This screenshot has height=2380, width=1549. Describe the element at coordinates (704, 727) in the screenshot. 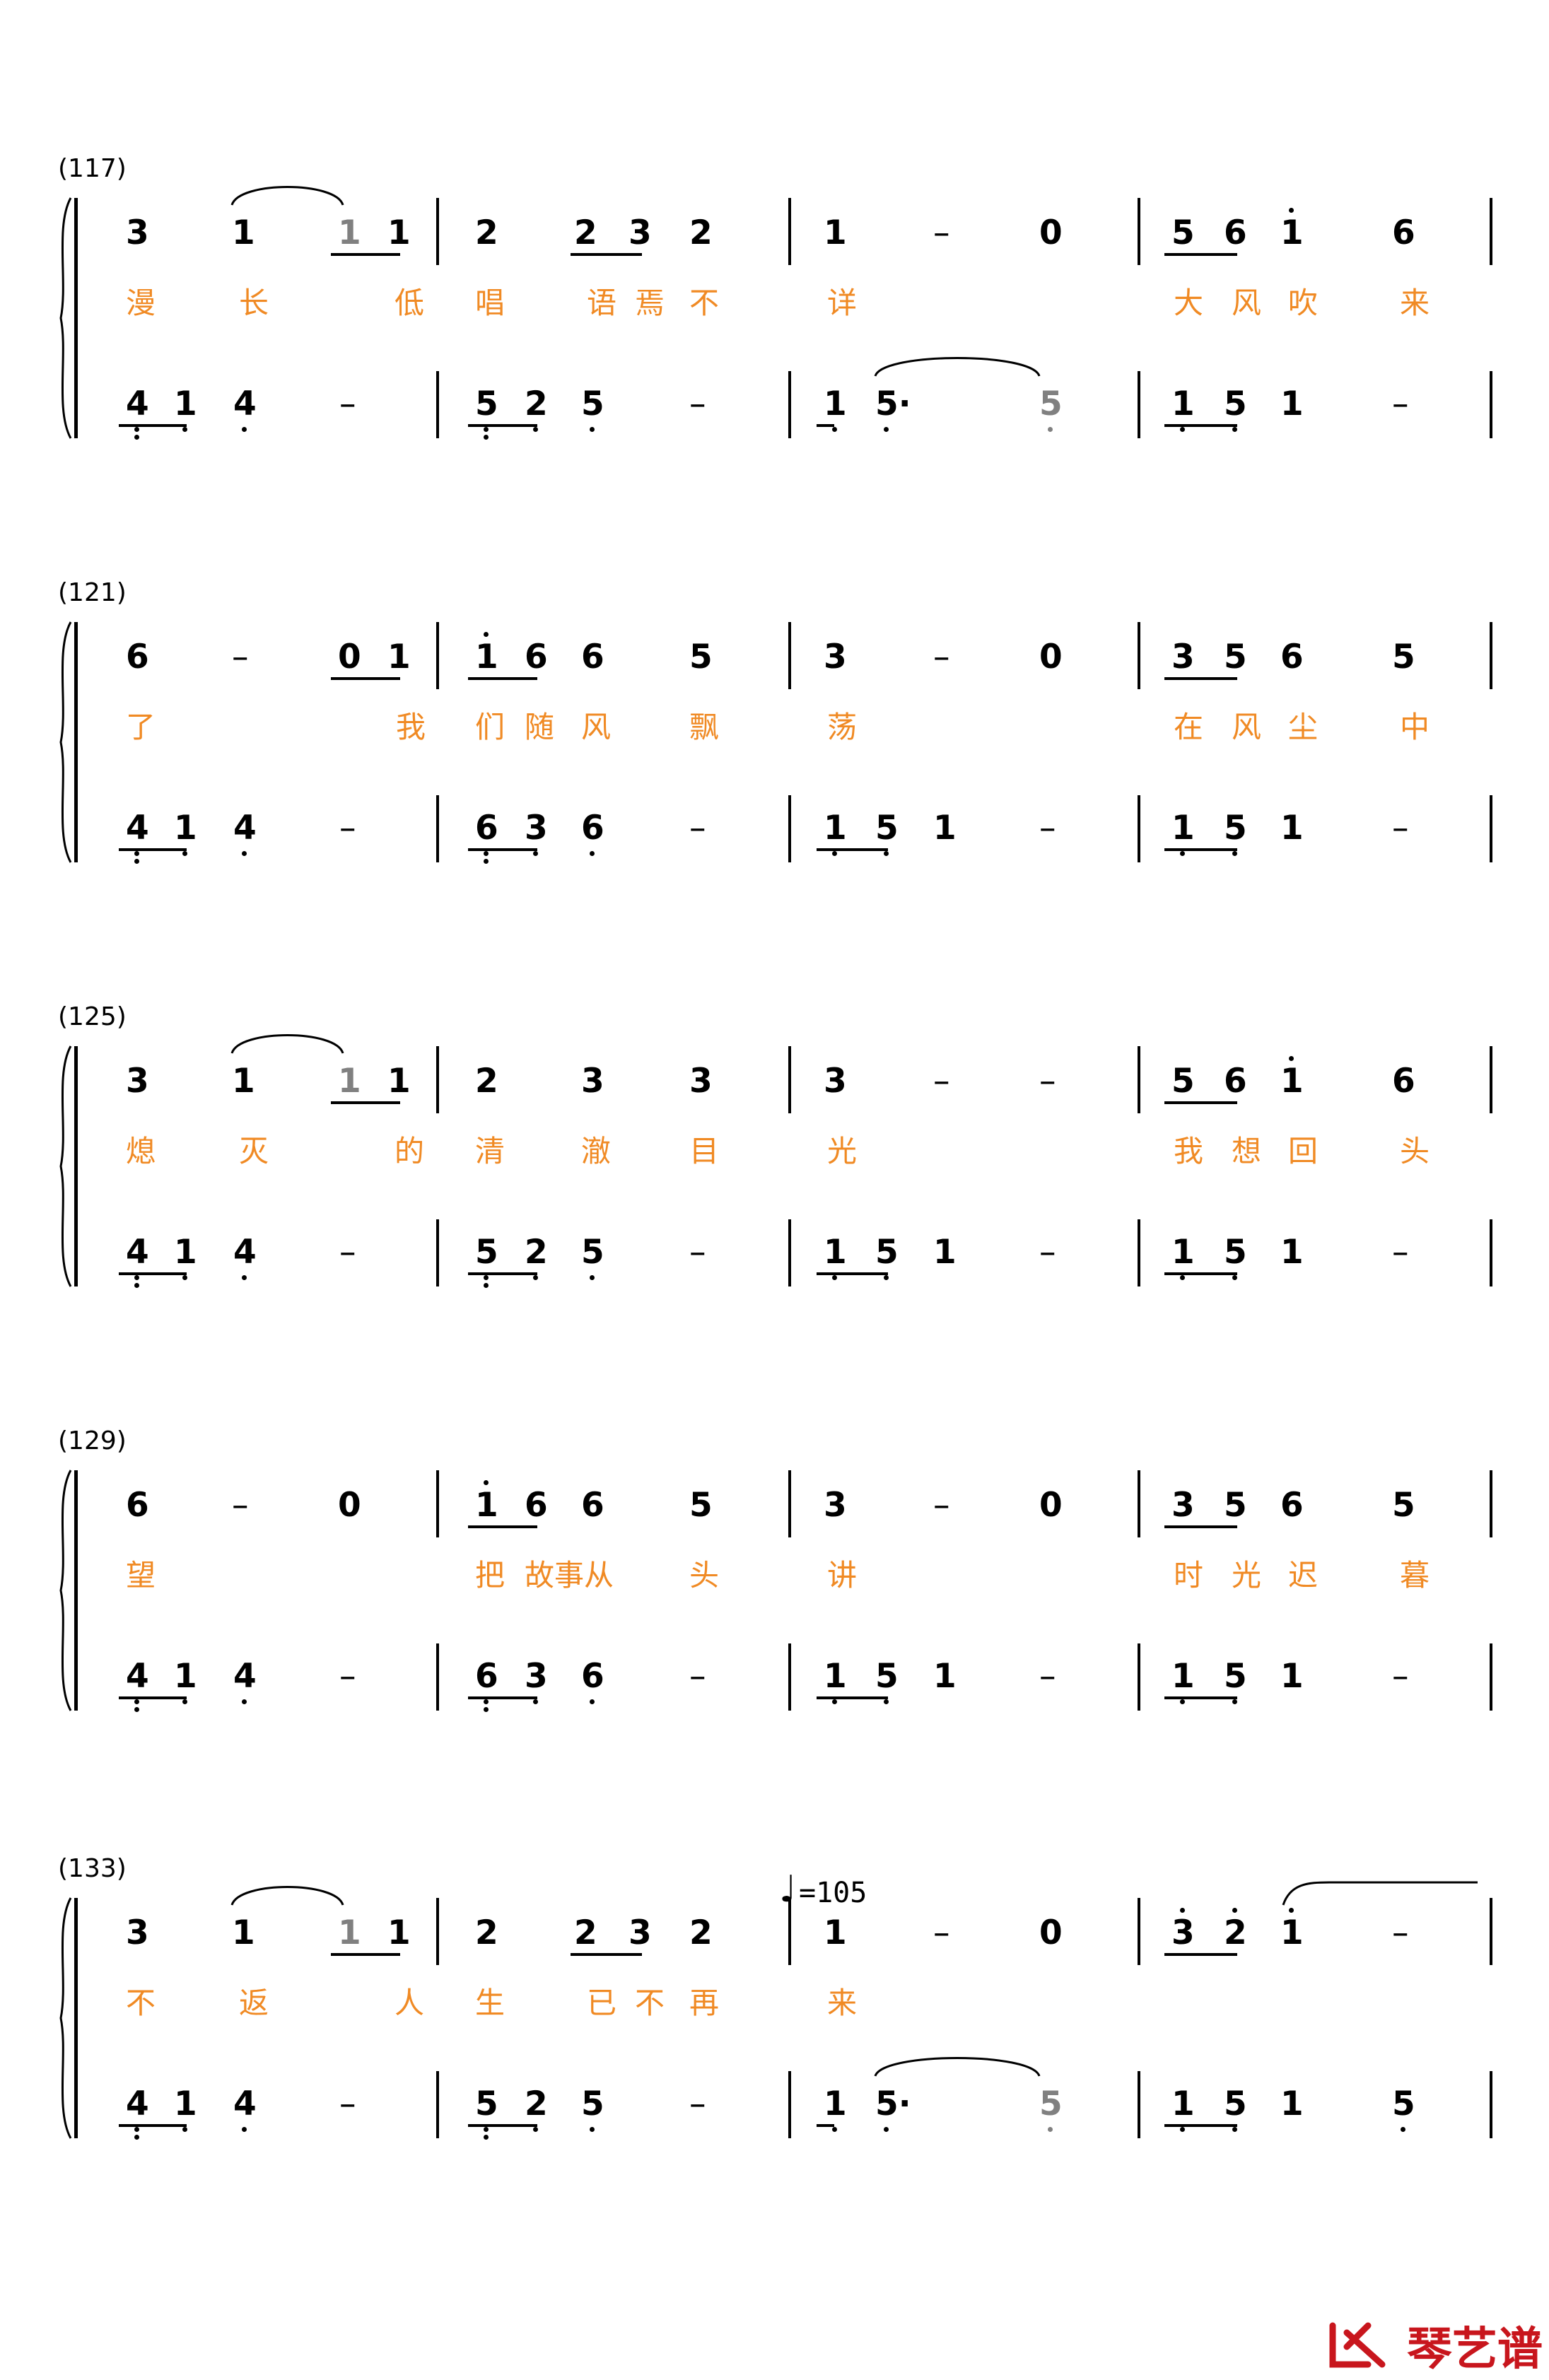

I see `lyric-syllable: 飘` at that location.